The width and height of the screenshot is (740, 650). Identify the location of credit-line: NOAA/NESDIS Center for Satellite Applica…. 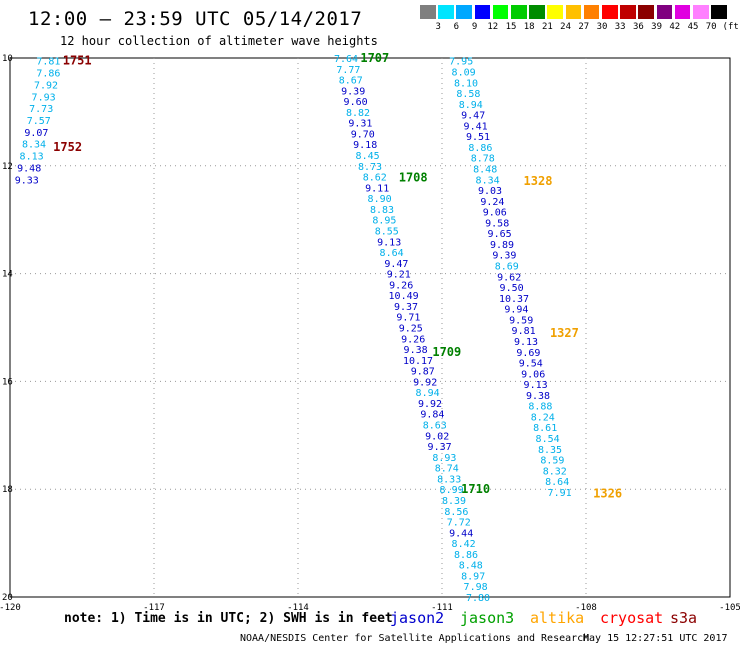
(415, 638).